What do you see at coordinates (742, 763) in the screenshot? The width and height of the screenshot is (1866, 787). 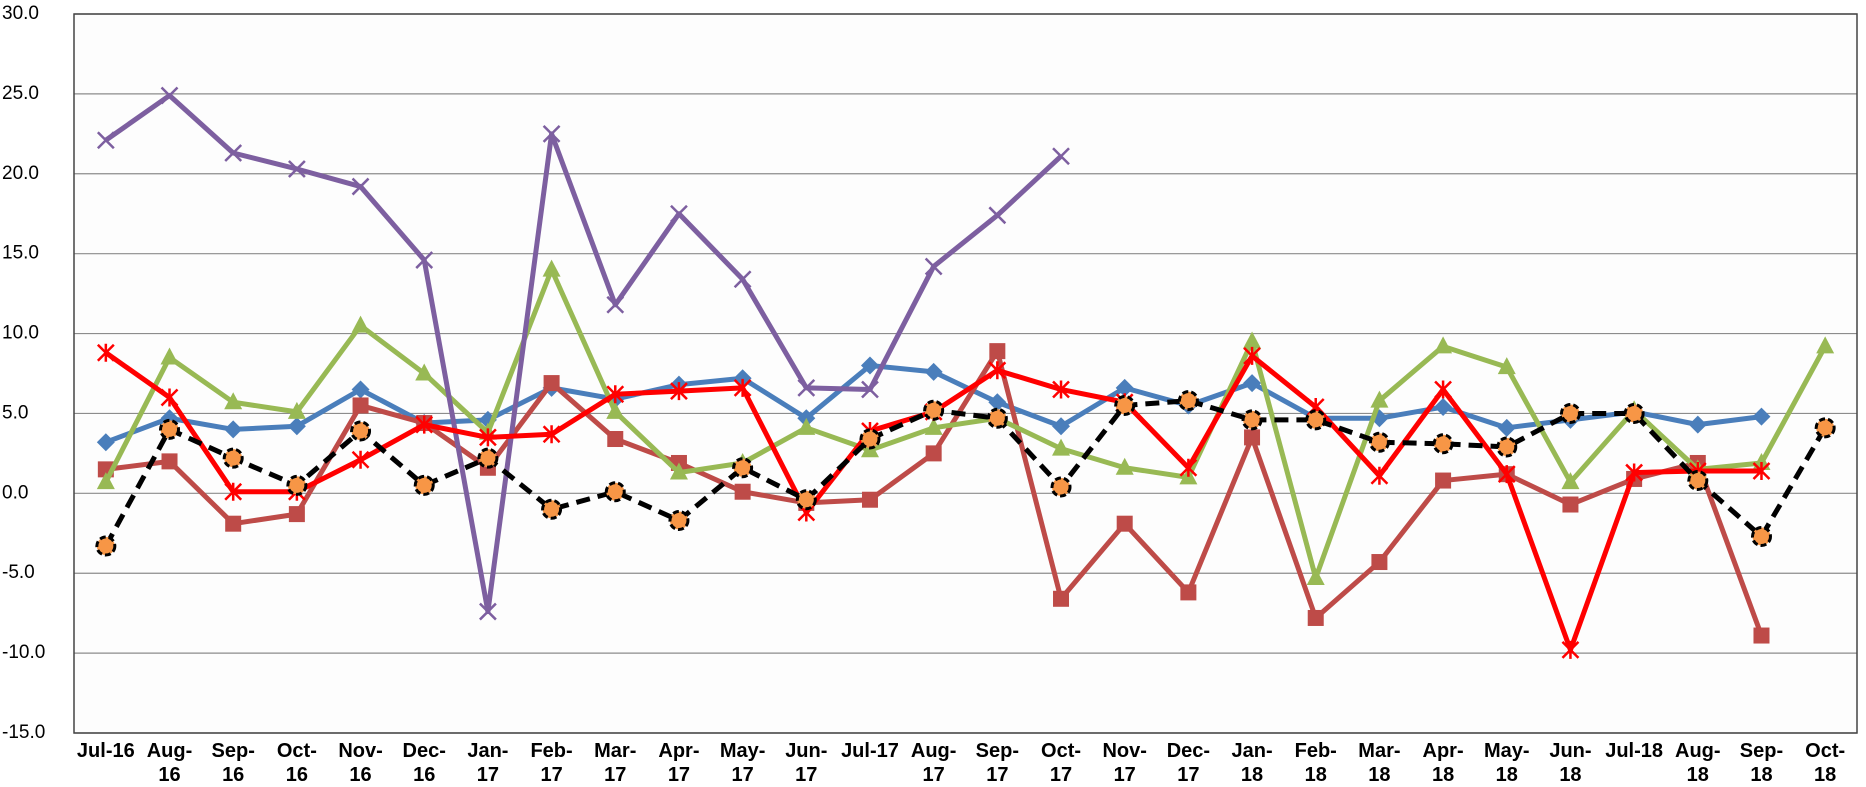 I see `x-tick-label: May-17` at bounding box center [742, 763].